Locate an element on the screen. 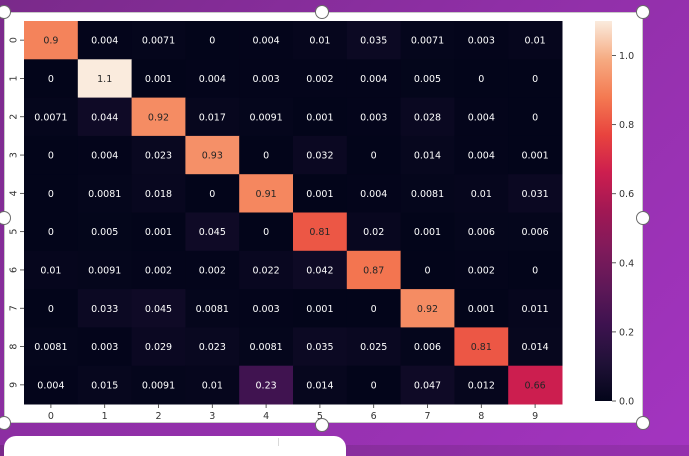 The height and width of the screenshot is (456, 689). cell-value-label: 0.015 is located at coordinates (104, 385).